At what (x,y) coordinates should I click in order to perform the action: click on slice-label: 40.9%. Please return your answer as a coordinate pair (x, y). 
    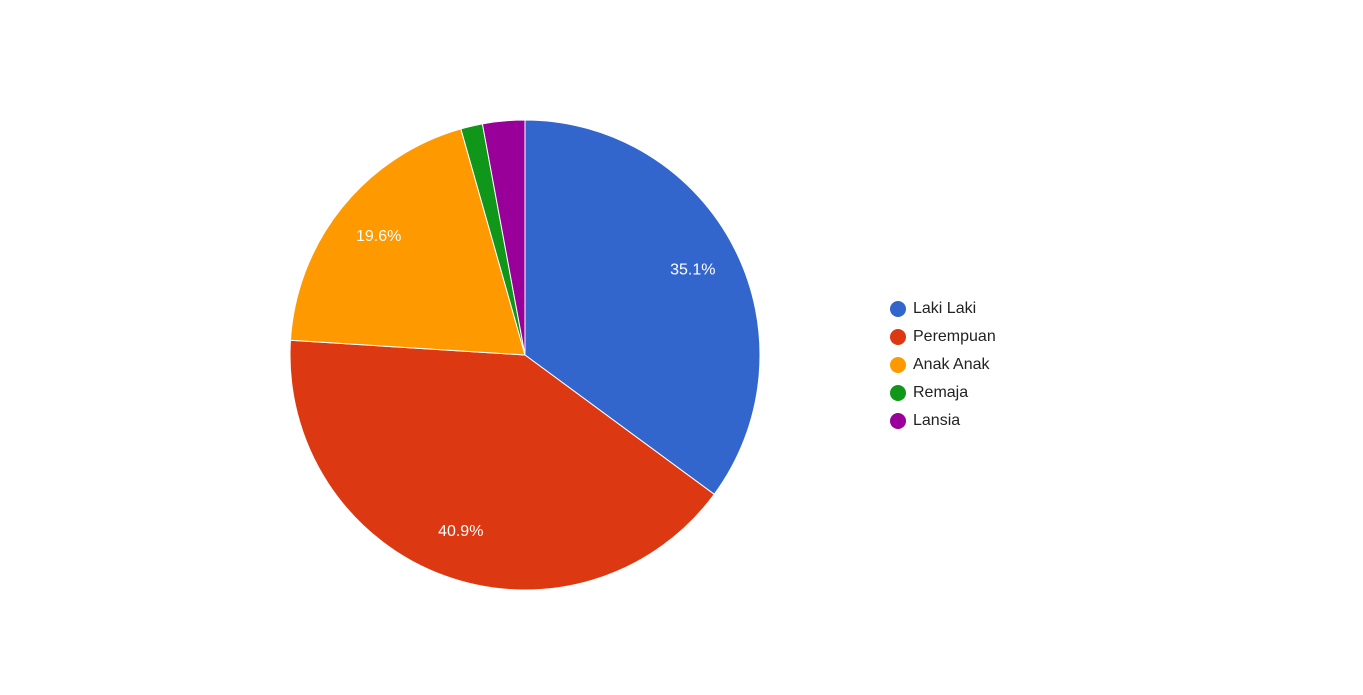
    Looking at the image, I should click on (460, 531).